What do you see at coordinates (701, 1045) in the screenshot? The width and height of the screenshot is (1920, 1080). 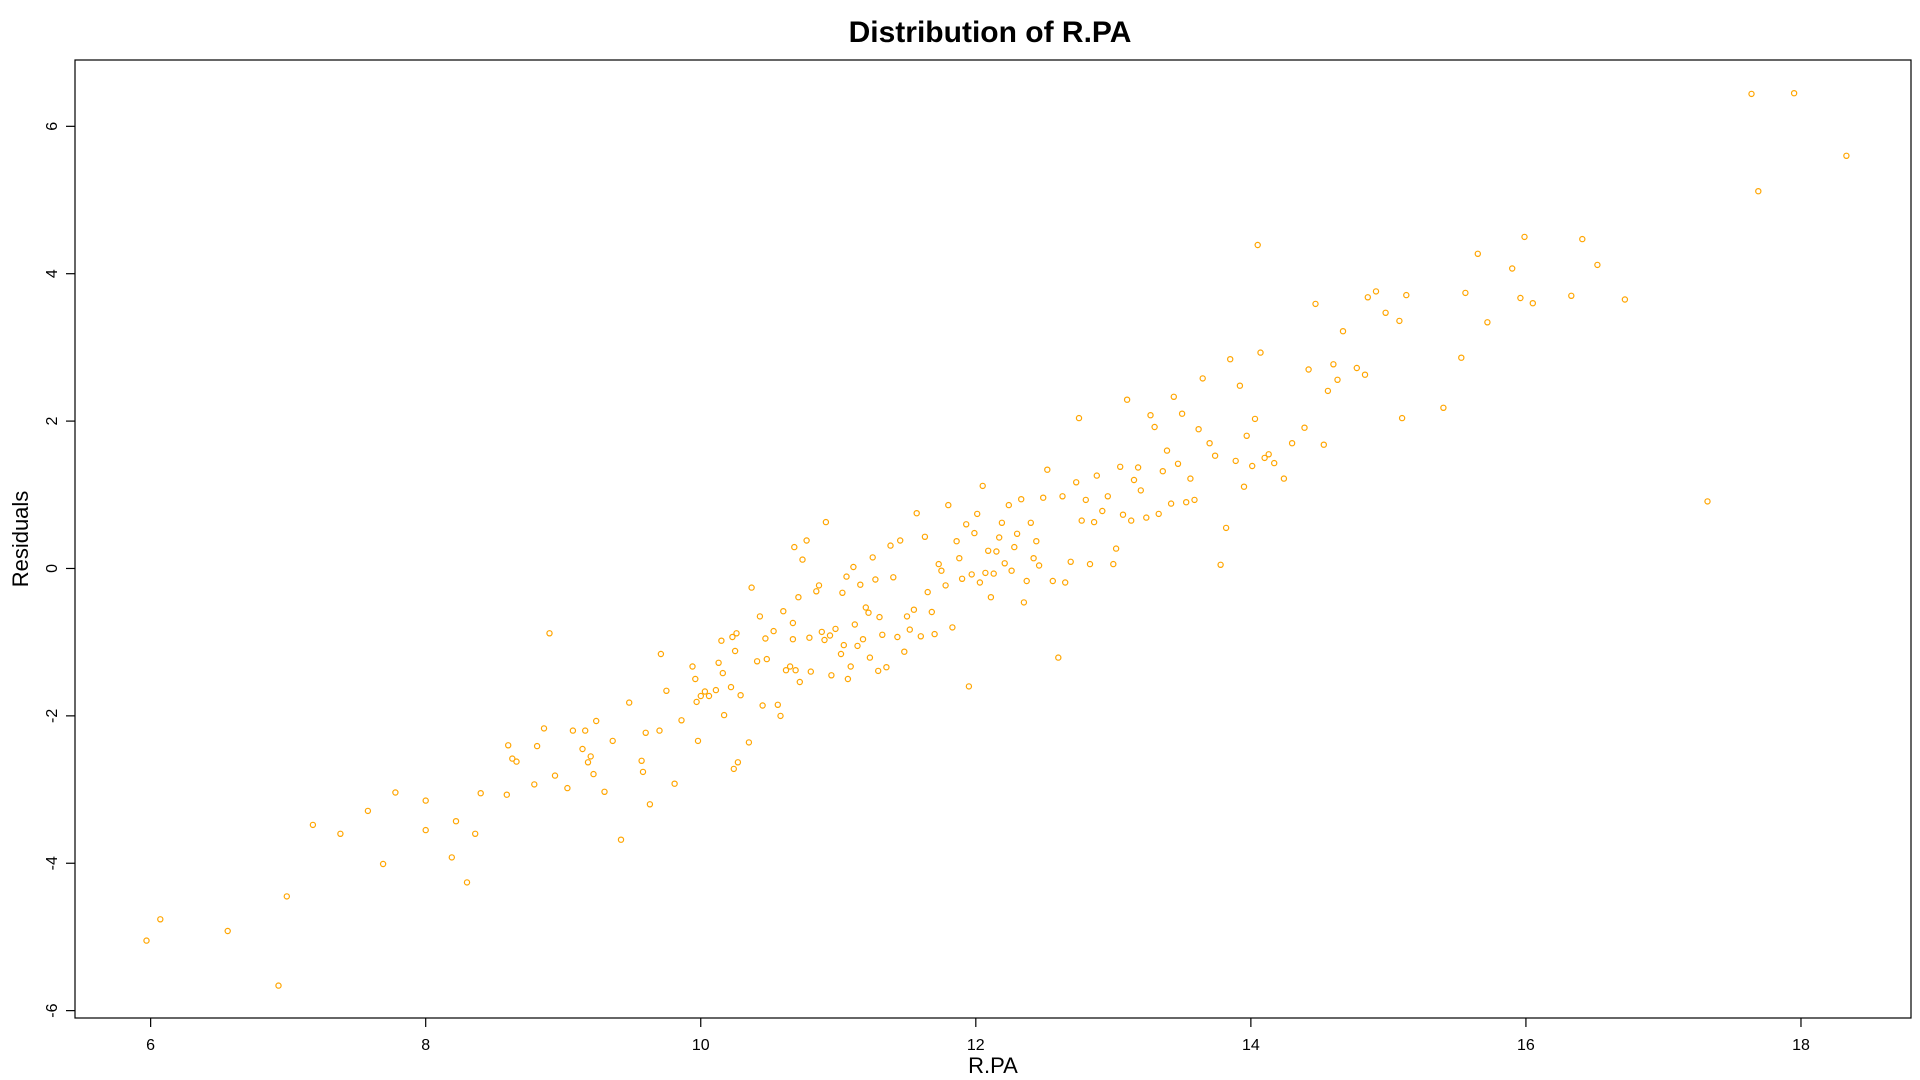 I see `x-tick-label: 10` at bounding box center [701, 1045].